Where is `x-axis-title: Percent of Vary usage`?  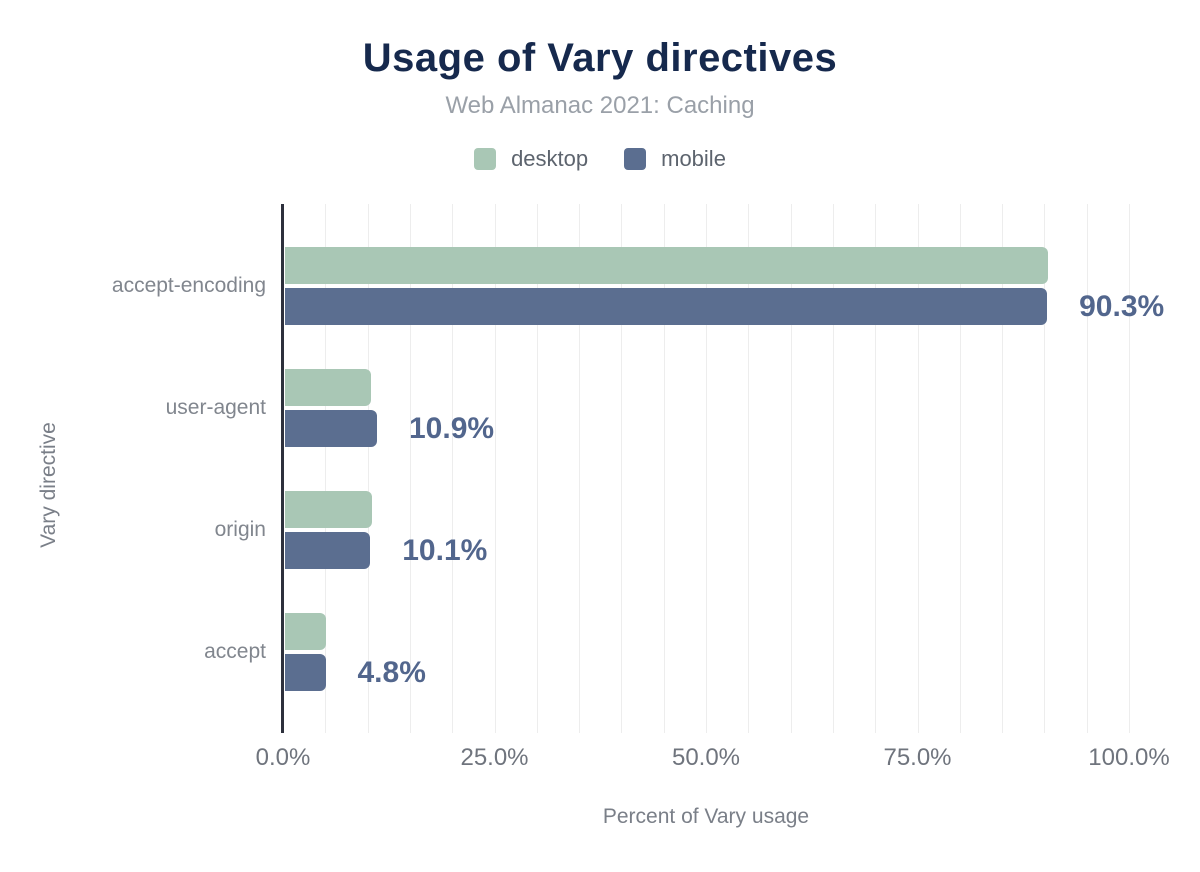 x-axis-title: Percent of Vary usage is located at coordinates (706, 816).